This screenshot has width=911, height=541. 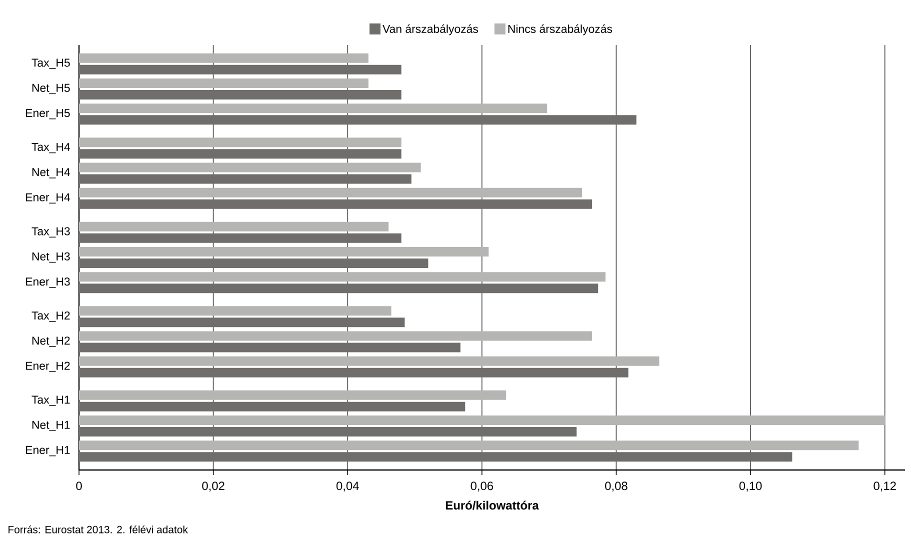 I want to click on text: Forrás: Eurostat 2013. 2. félévi adatok, so click(x=98, y=529).